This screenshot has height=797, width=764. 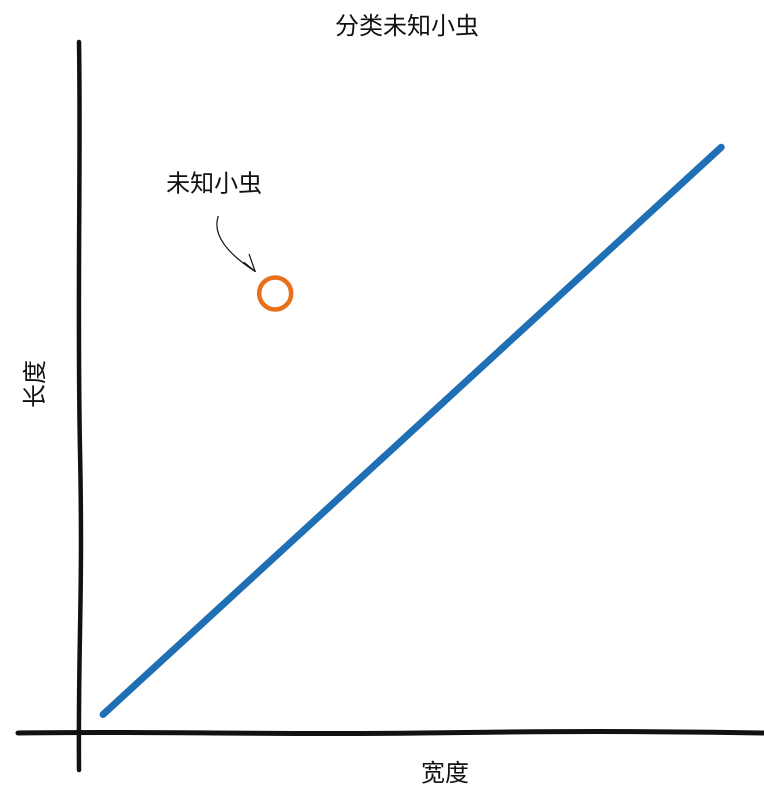 I want to click on annotation-label: 未知小虫, so click(x=214, y=183).